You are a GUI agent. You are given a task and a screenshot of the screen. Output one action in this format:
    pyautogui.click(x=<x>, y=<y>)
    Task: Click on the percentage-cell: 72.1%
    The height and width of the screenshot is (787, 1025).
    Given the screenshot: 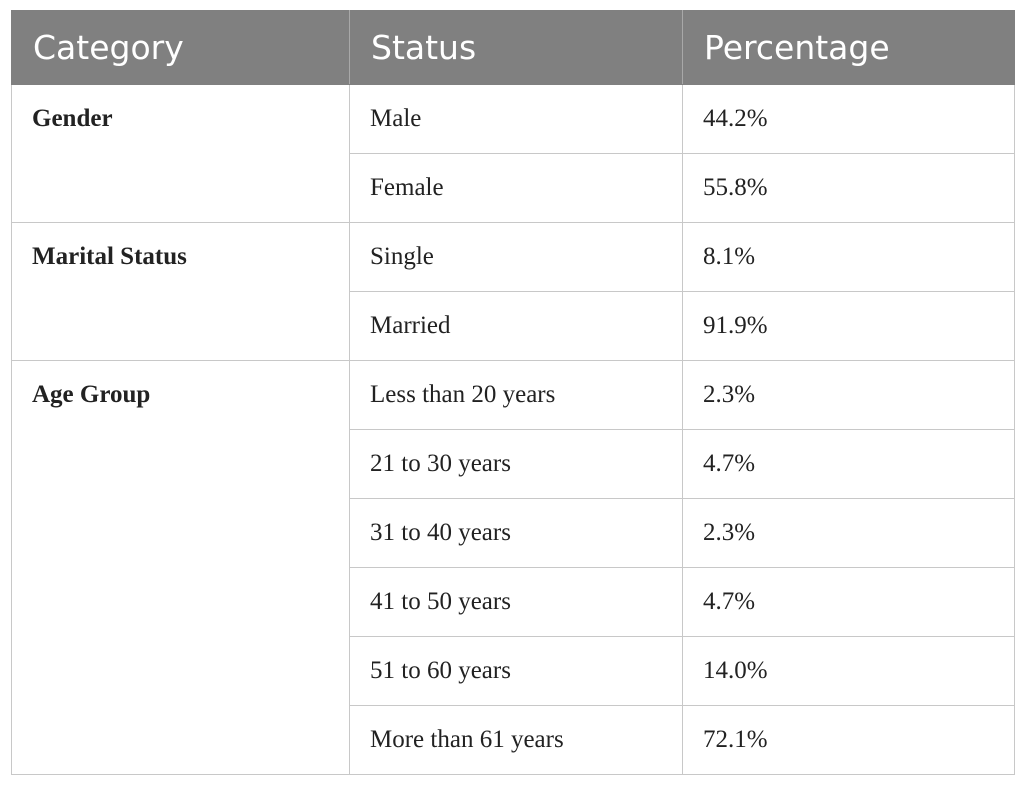 What is the action you would take?
    pyautogui.click(x=848, y=740)
    